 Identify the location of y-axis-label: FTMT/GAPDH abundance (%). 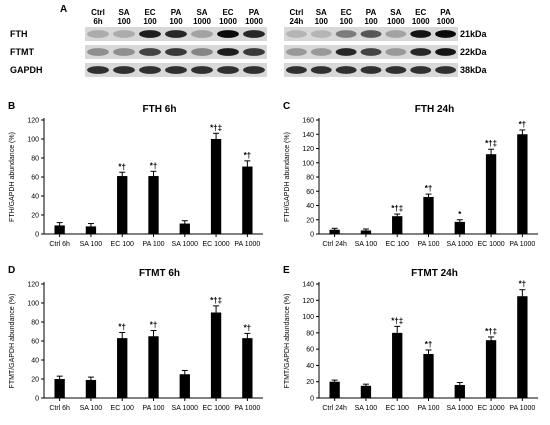
(287, 341).